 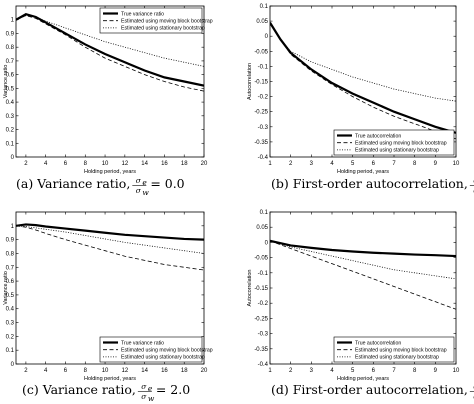 What do you see at coordinates (167, 183) in the screenshot?
I see `caption-value: = 0.0` at bounding box center [167, 183].